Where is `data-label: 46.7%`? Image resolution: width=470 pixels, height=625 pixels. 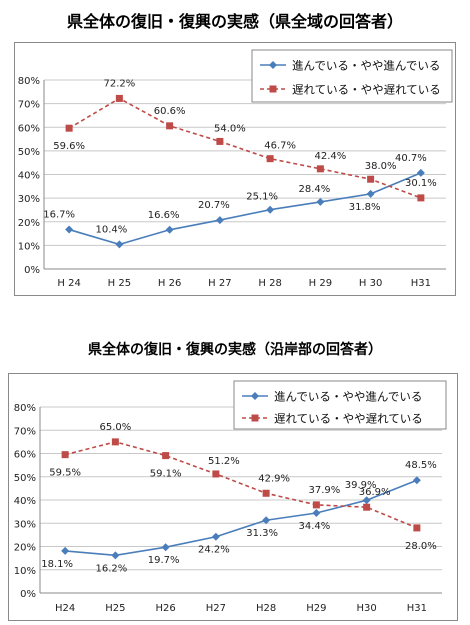
data-label: 46.7% is located at coordinates (280, 146).